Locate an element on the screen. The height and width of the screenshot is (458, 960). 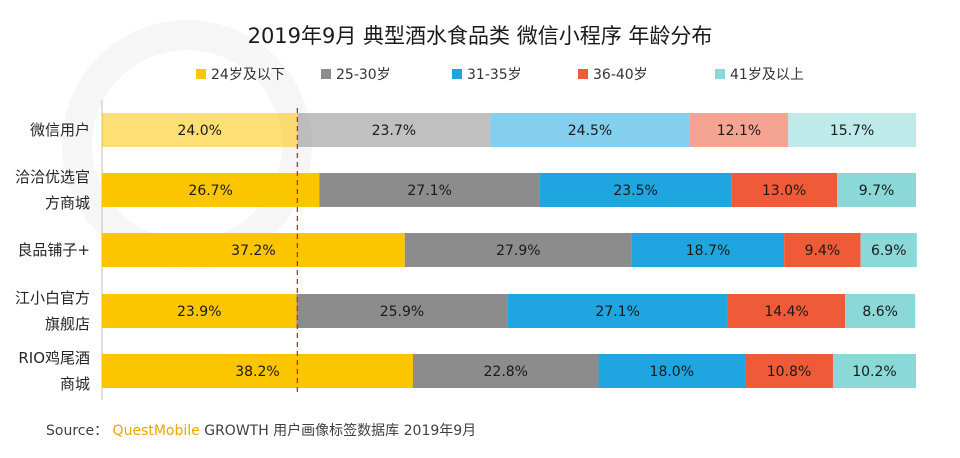
category-label: 微信用户 is located at coordinates (60, 130).